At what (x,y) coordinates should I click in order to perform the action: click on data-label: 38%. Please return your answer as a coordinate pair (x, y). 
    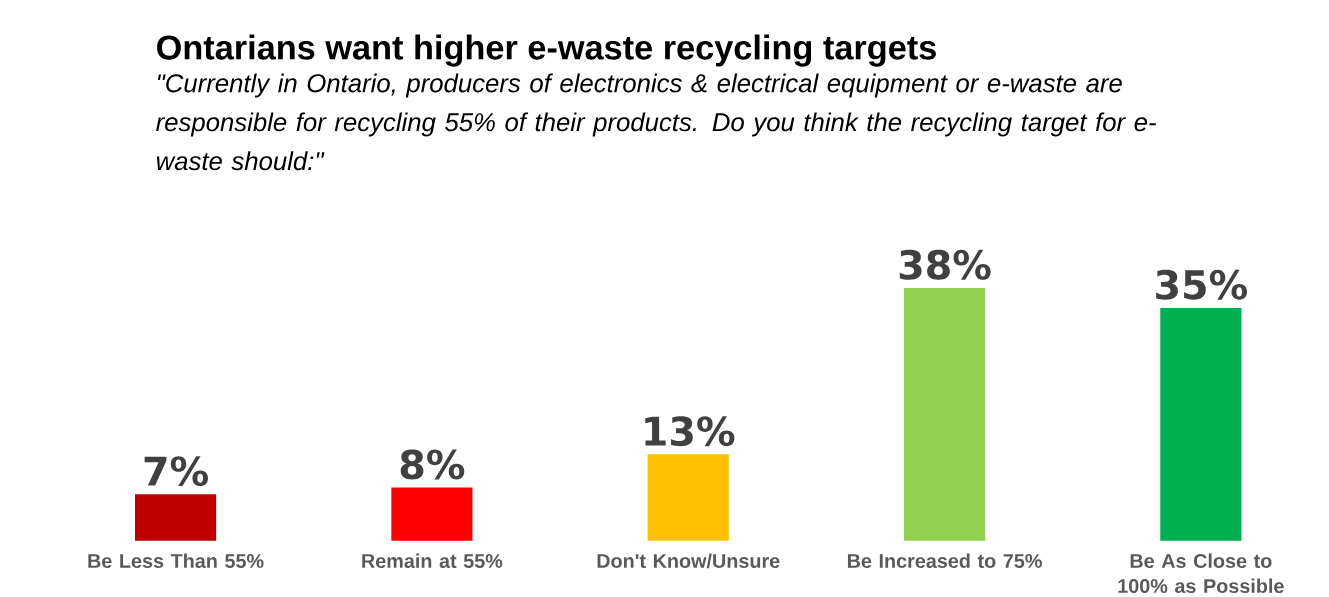
    Looking at the image, I should click on (945, 264).